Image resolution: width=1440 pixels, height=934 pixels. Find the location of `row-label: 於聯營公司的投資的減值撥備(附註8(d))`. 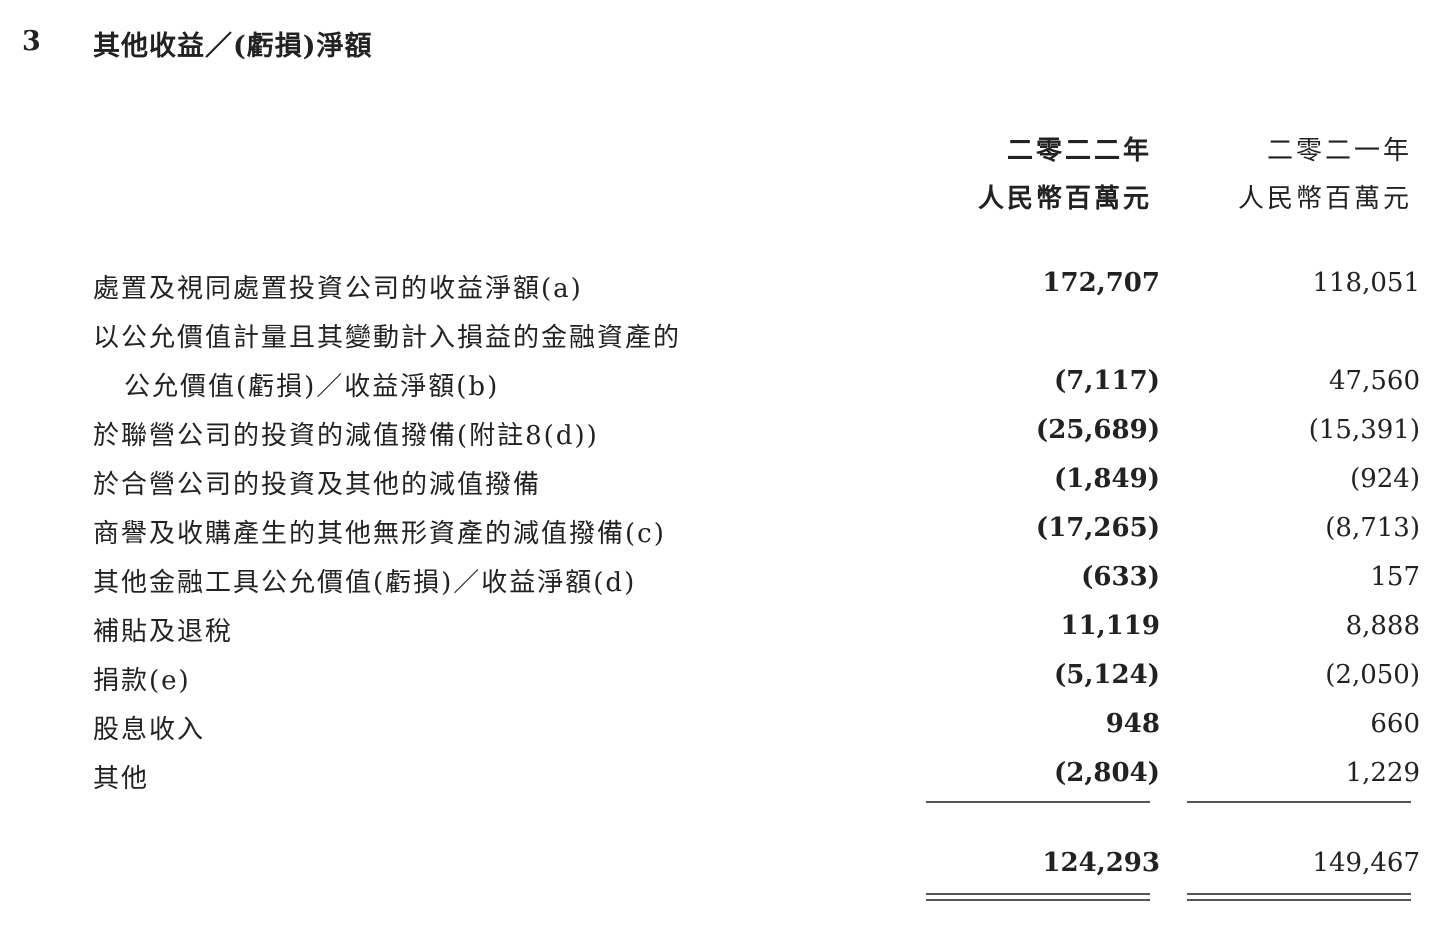

row-label: 於聯營公司的投資的減值撥備(附註8(d)) is located at coordinates (346, 436).